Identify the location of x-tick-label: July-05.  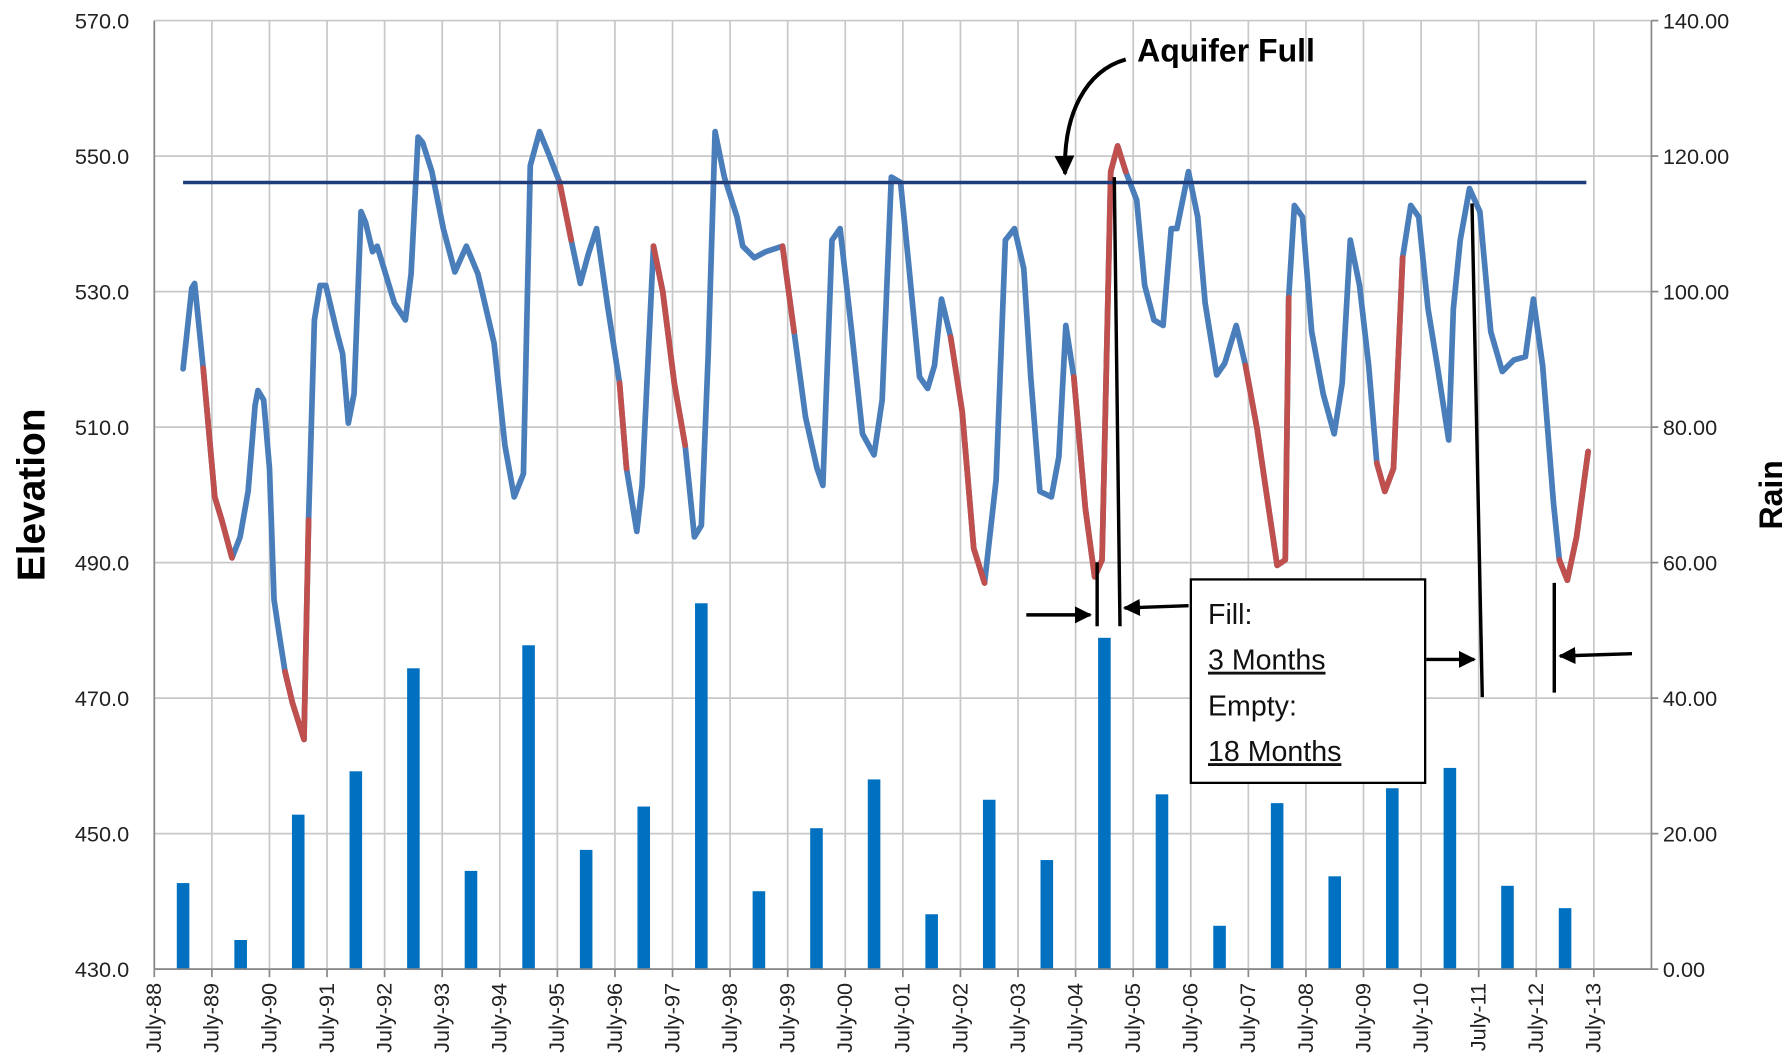
(1132, 1018).